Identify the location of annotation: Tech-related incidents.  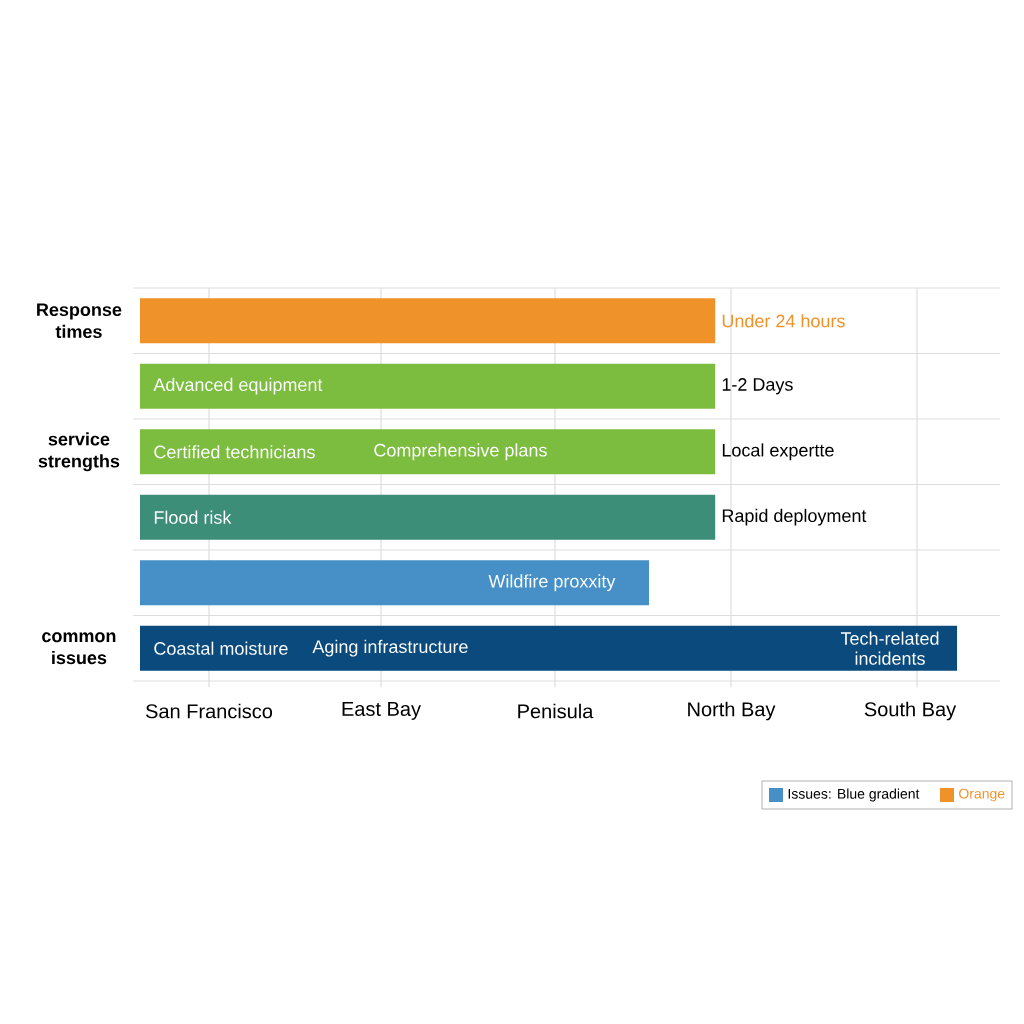
(889, 648).